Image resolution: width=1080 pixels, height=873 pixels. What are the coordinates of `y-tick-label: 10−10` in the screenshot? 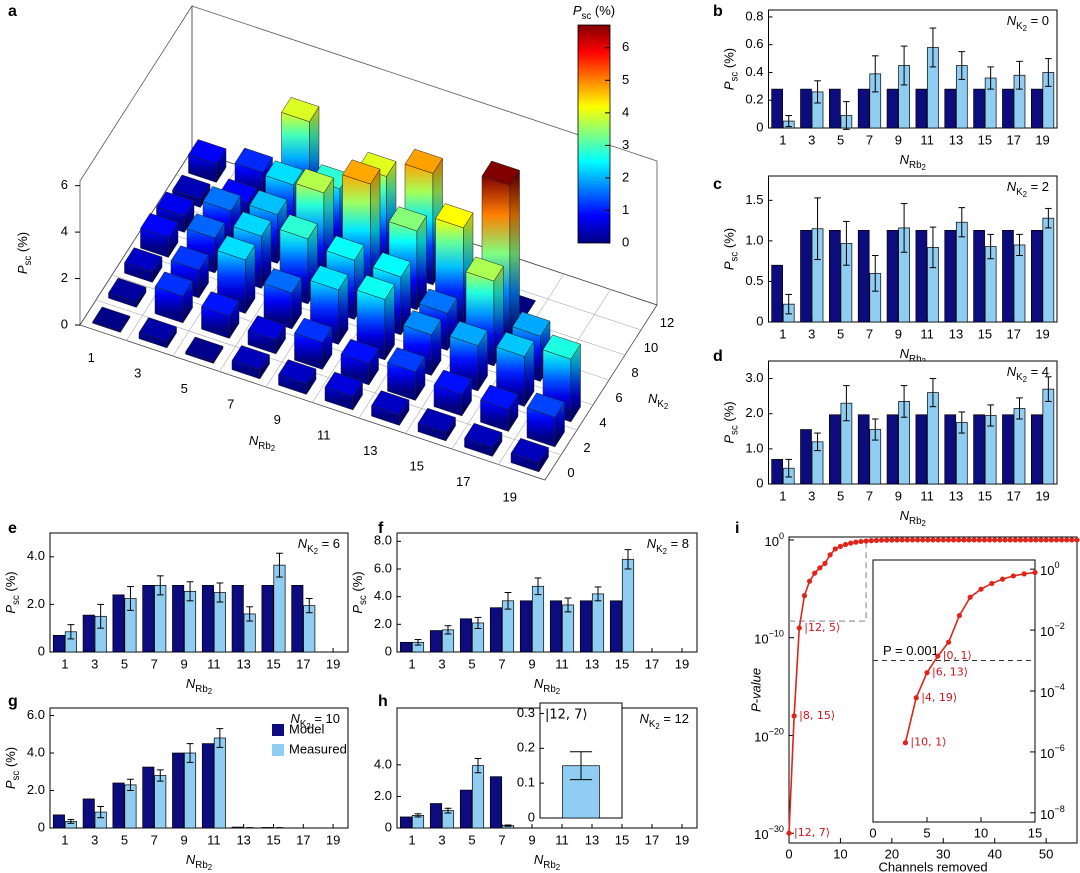 It's located at (769, 638).